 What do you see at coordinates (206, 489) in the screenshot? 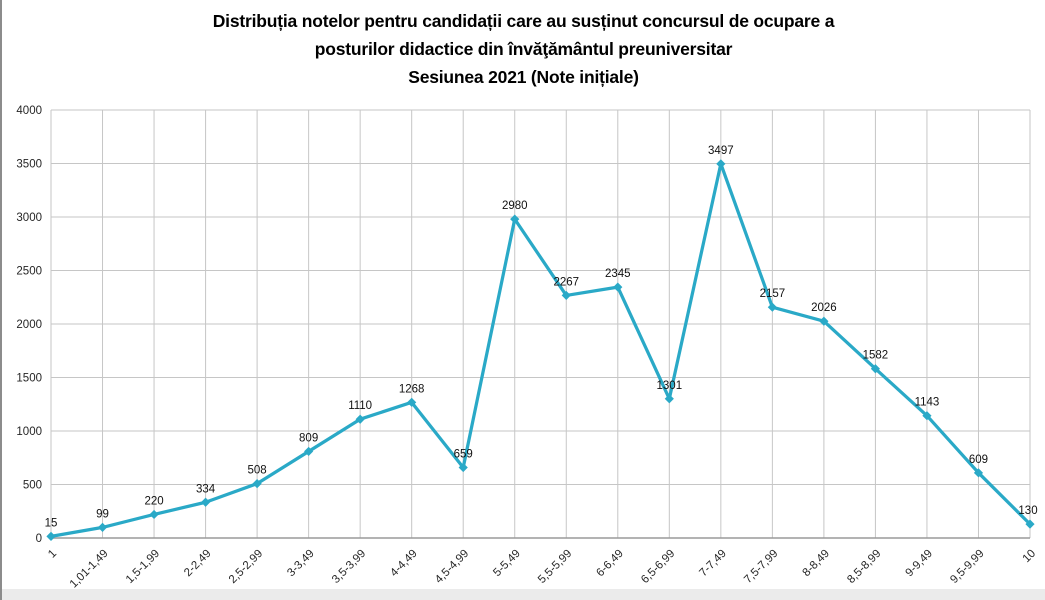
I see `data-point-label: 334` at bounding box center [206, 489].